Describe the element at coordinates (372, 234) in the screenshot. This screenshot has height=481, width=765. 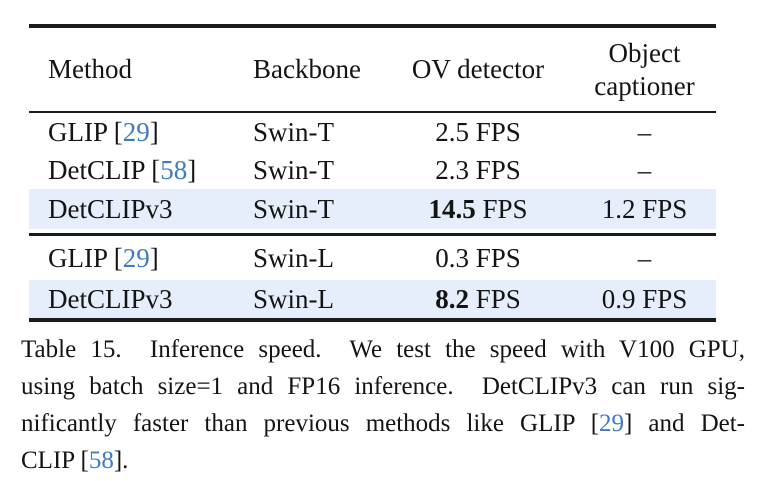
I see `table-mid-rule` at that location.